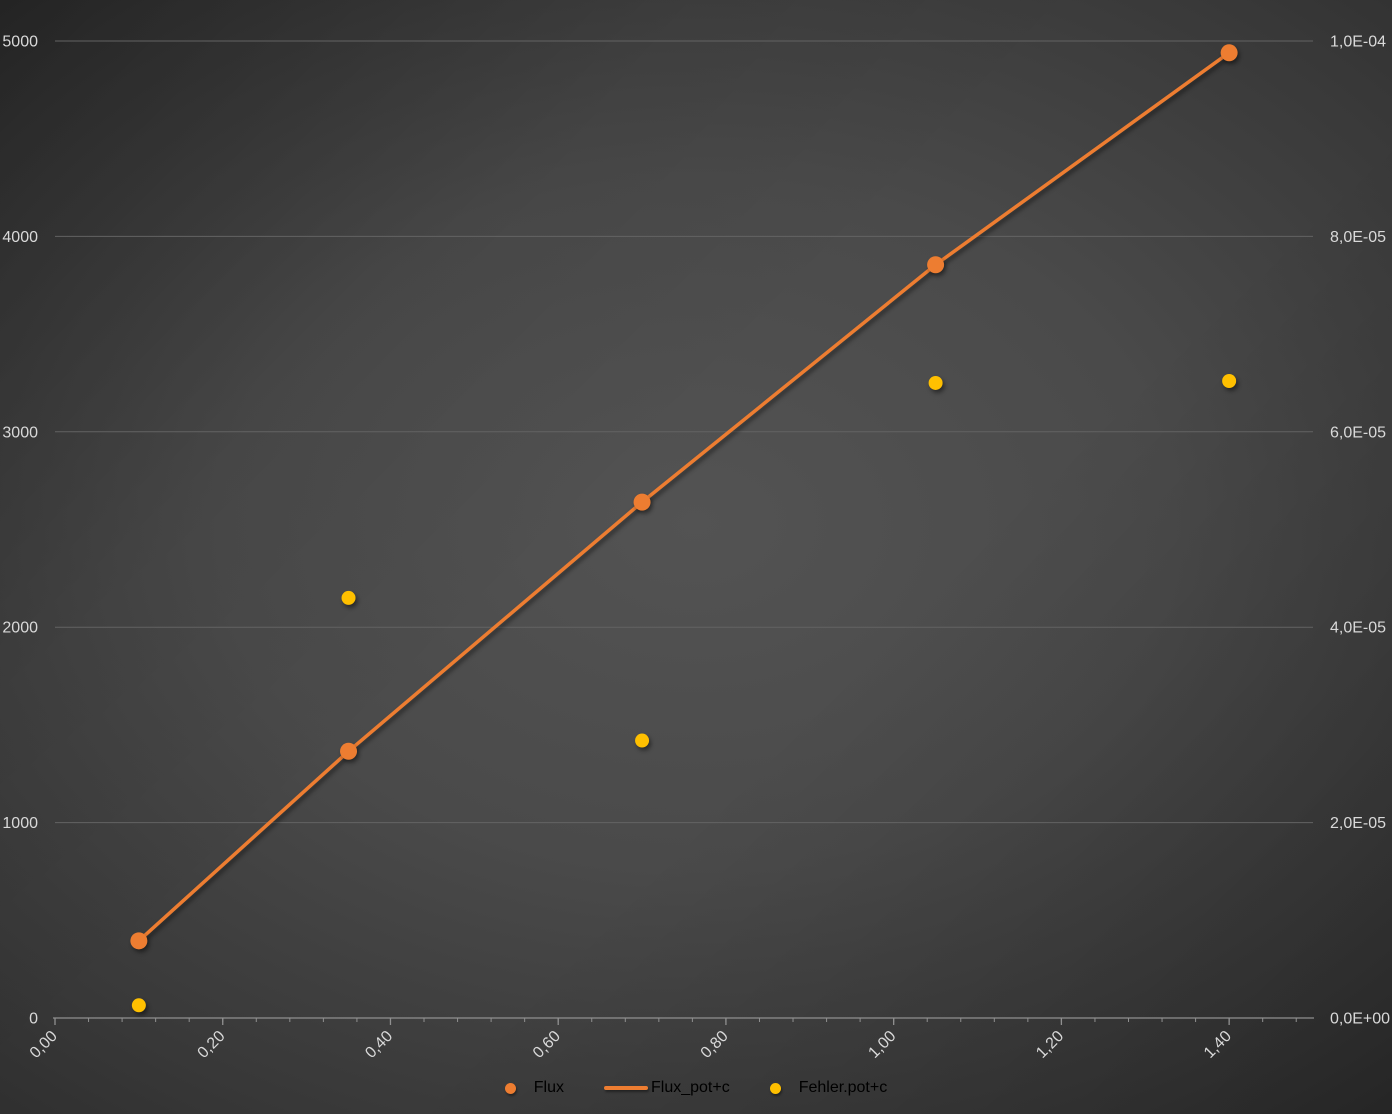 The height and width of the screenshot is (1114, 1392). I want to click on legend-item-fehler-pot-c: Fehler.pot+c, so click(828, 1088).